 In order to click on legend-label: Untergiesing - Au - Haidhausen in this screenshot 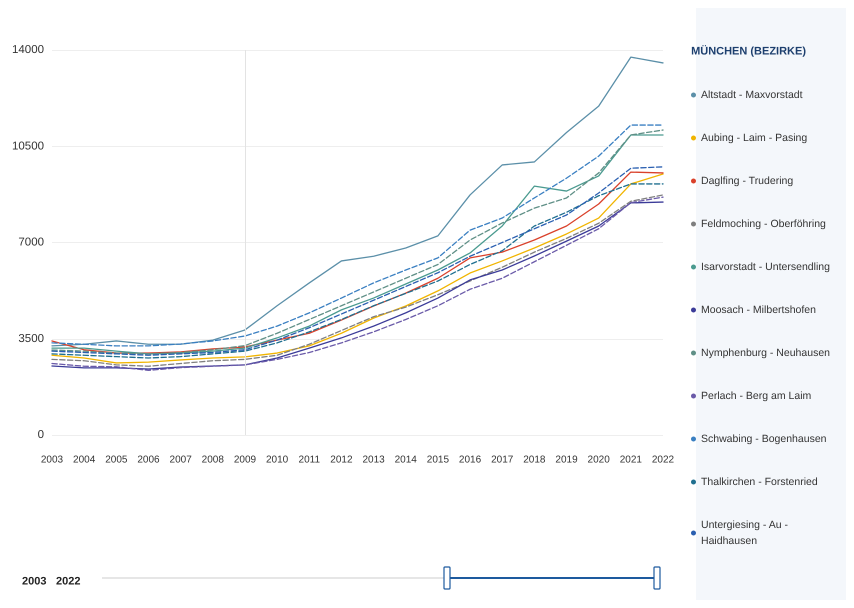, I will do `click(746, 533)`.